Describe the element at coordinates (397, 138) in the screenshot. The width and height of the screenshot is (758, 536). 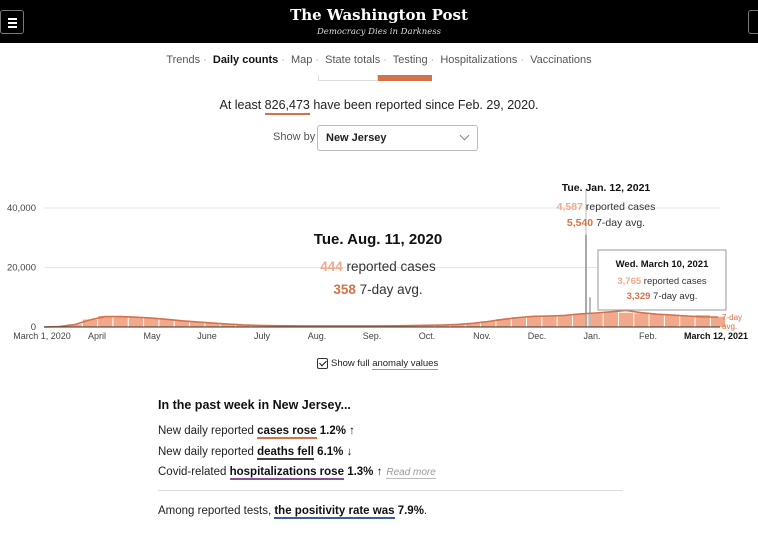
I see `state-select: New Jersey` at that location.